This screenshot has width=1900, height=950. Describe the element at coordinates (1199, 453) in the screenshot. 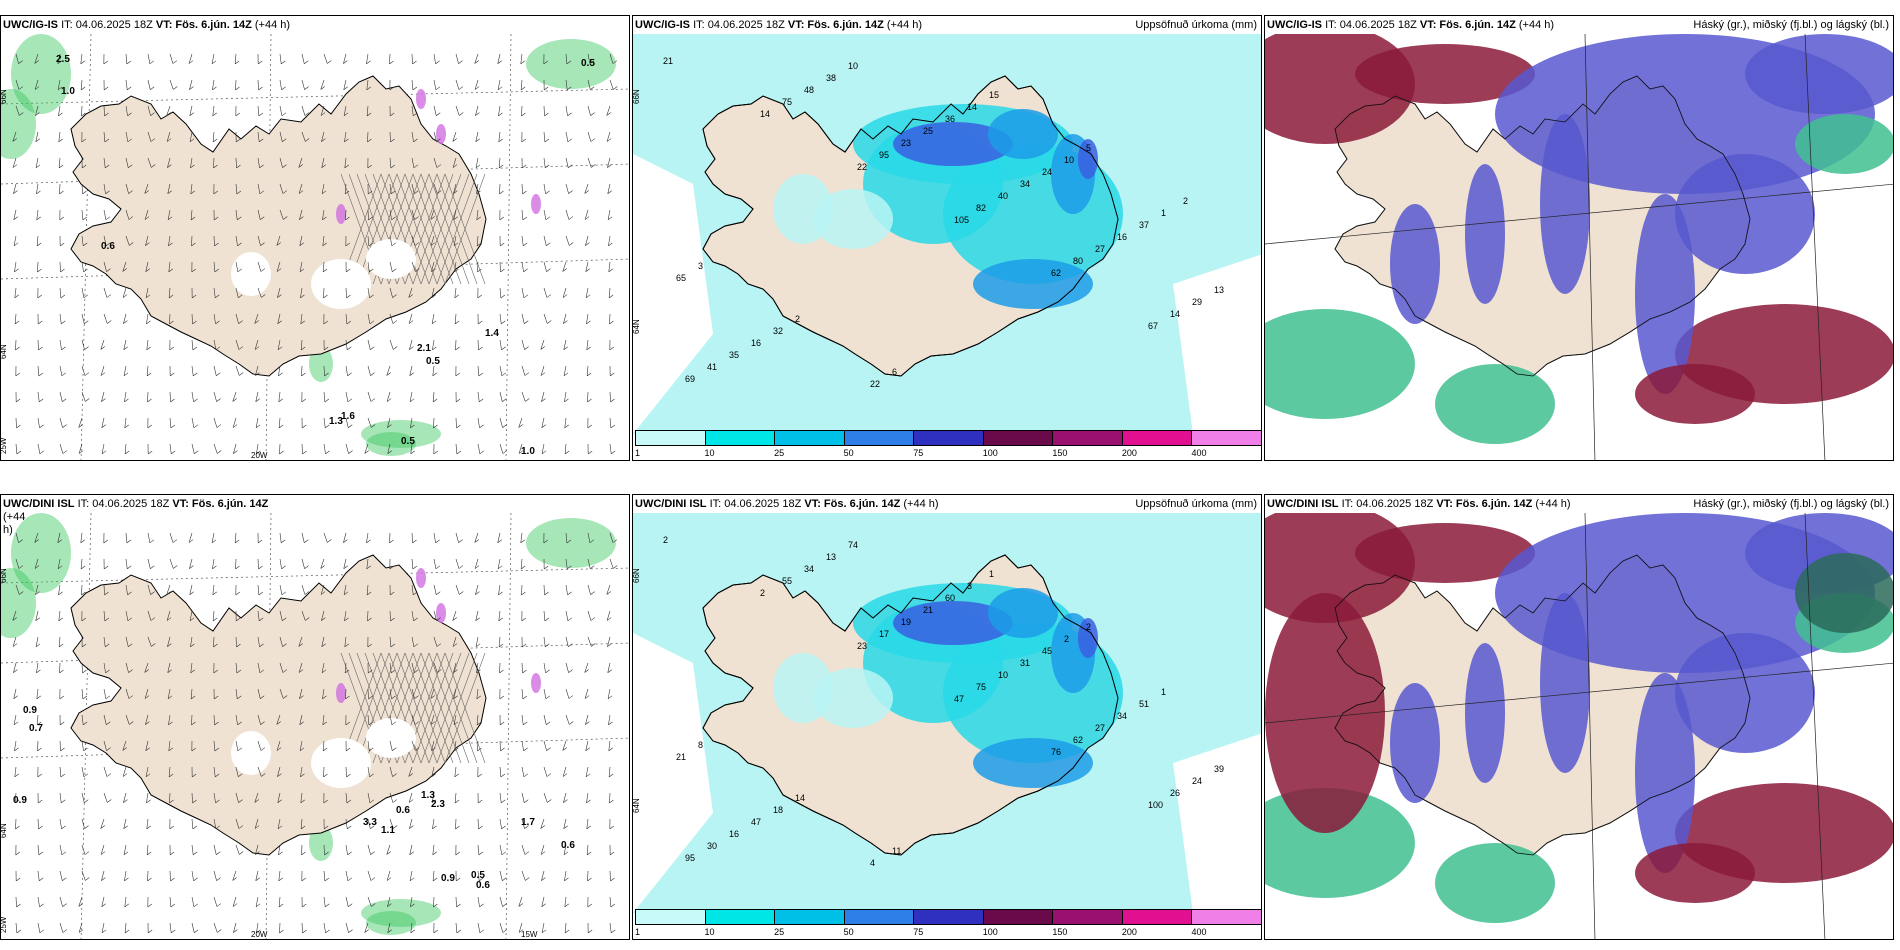

I see `colorbar-tick: 400` at that location.